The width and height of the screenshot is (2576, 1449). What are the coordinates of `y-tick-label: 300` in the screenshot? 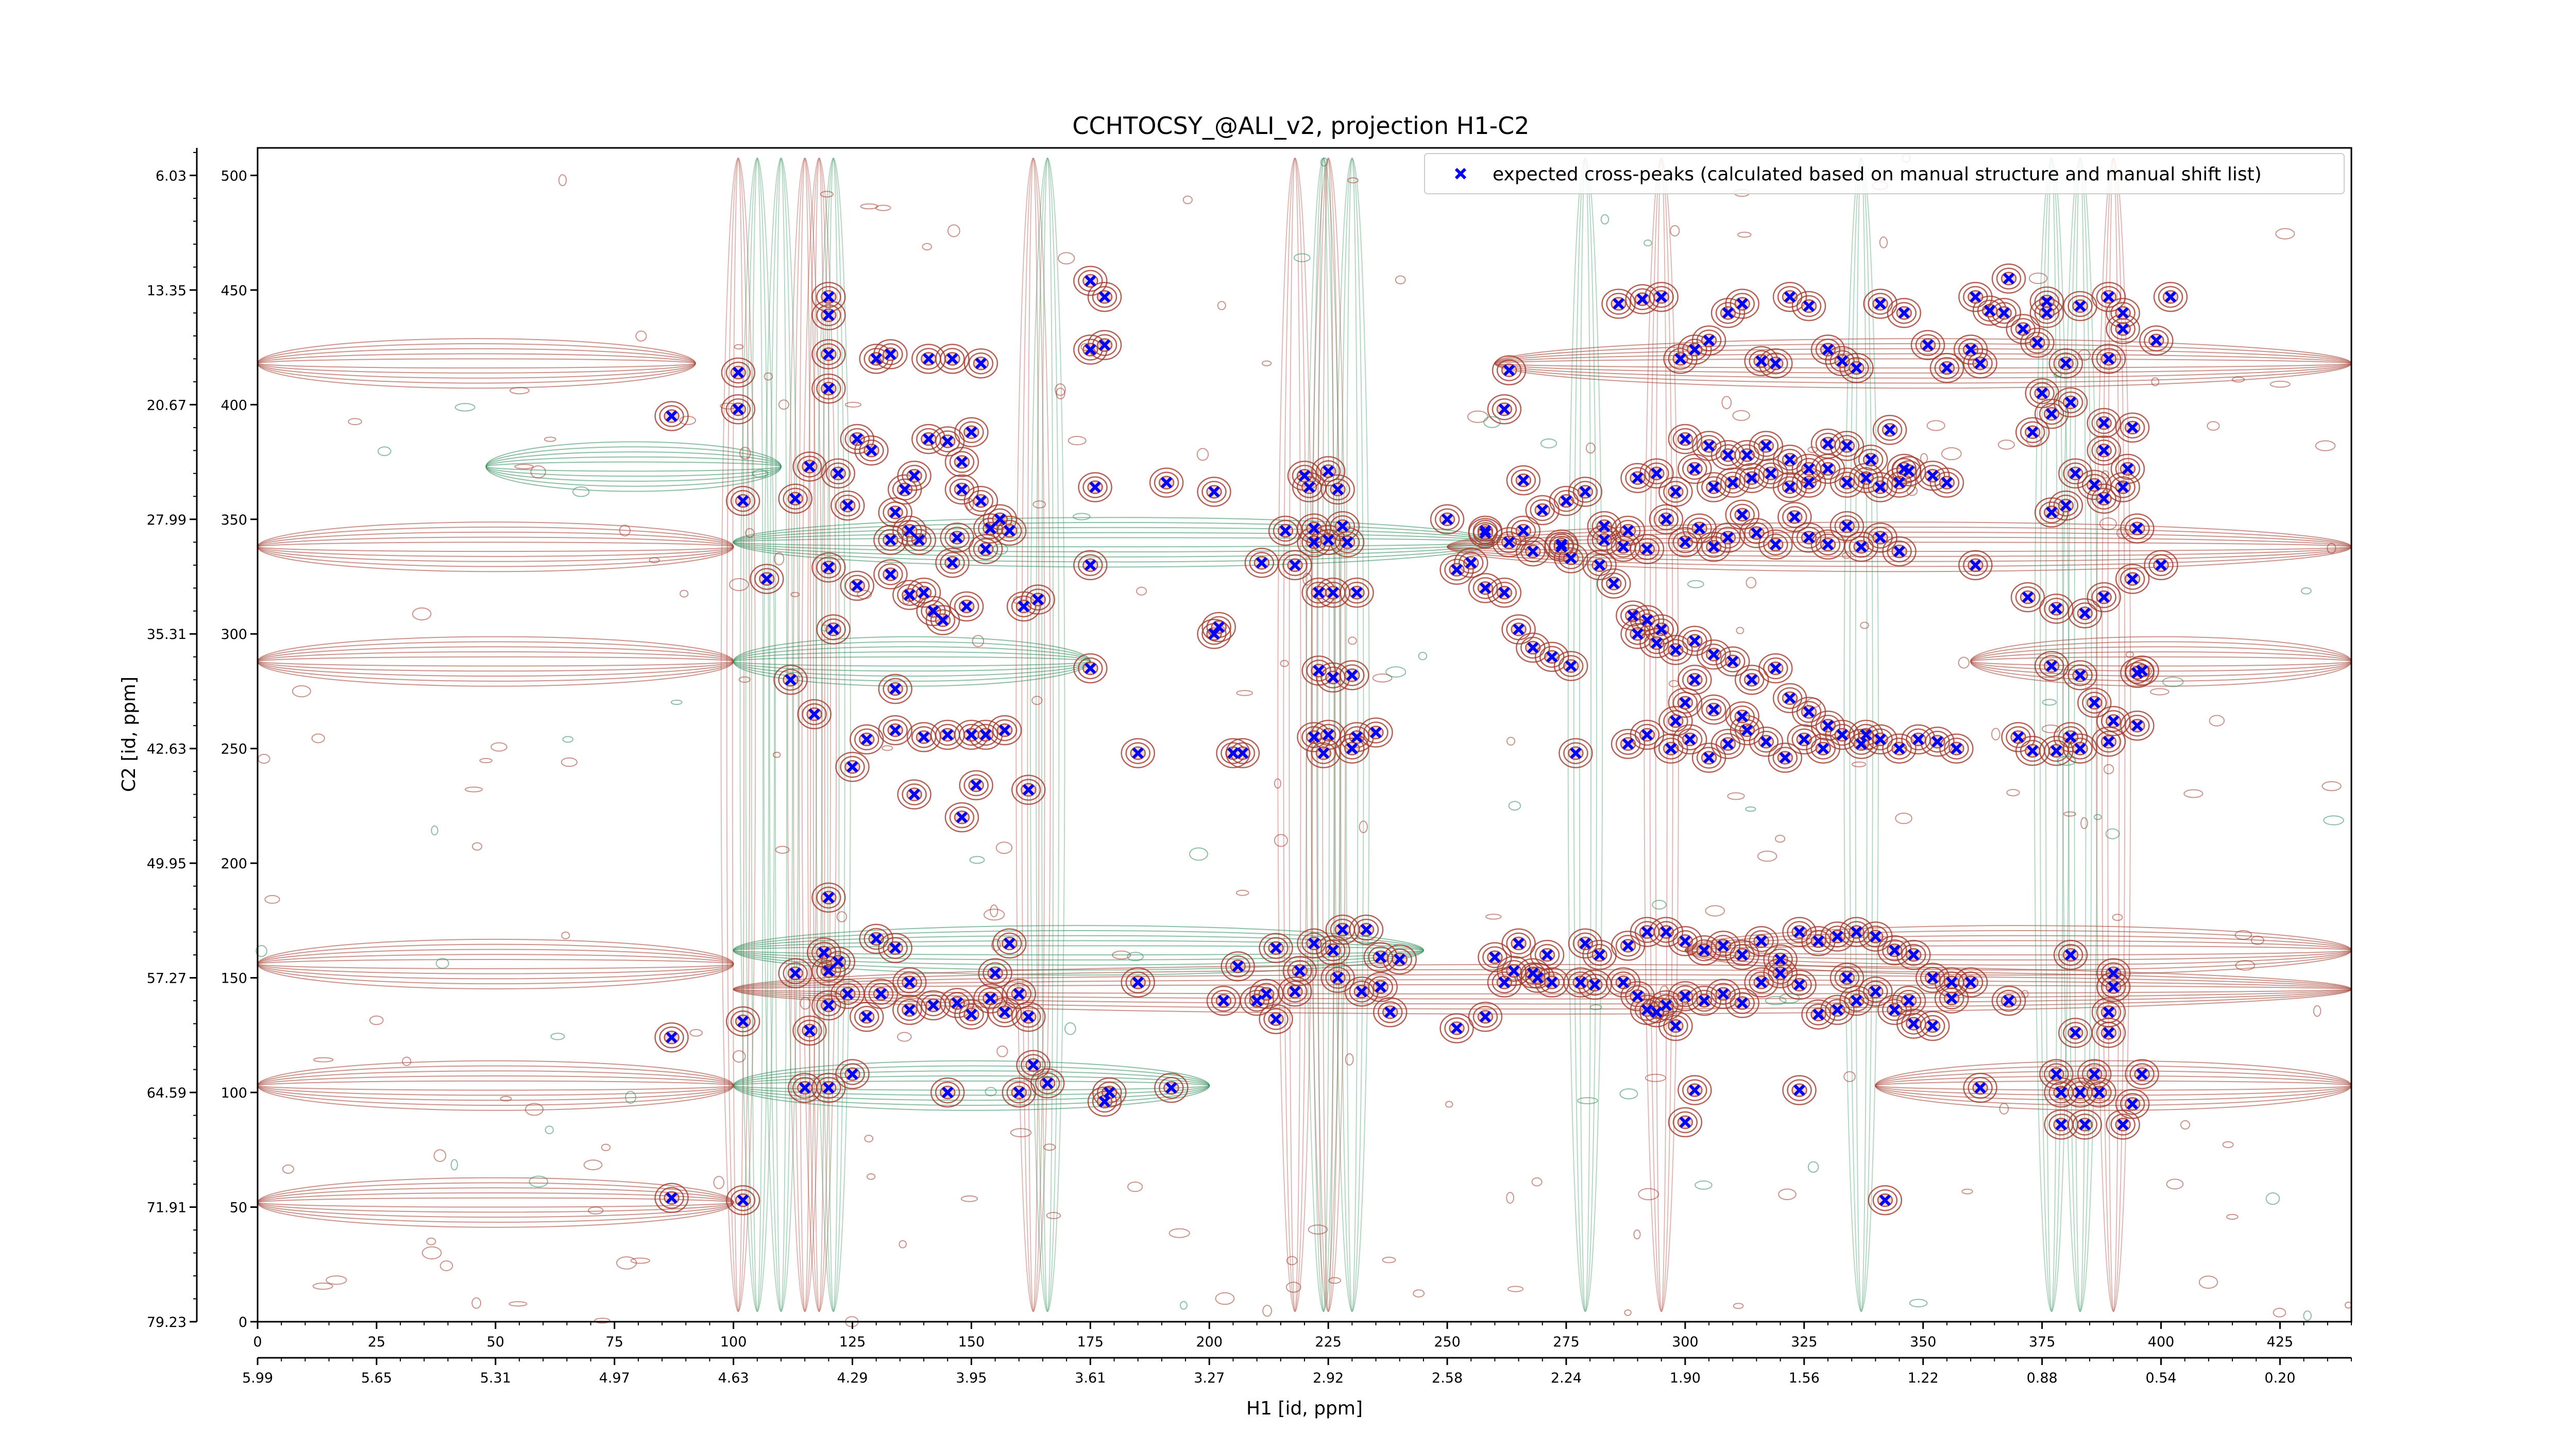 It's located at (234, 635).